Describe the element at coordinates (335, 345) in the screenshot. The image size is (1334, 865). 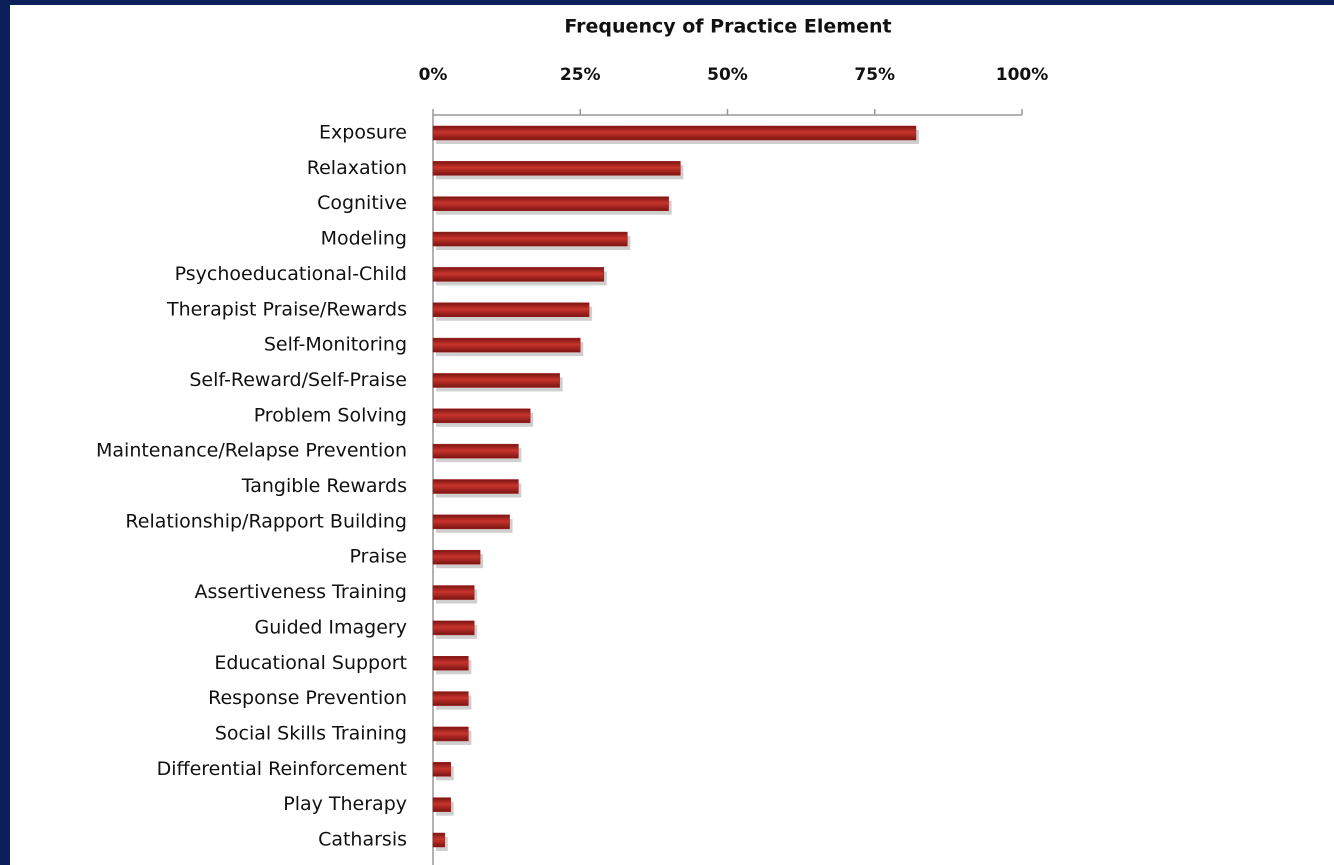
I see `y-tick-label: Self-Monitoring` at that location.